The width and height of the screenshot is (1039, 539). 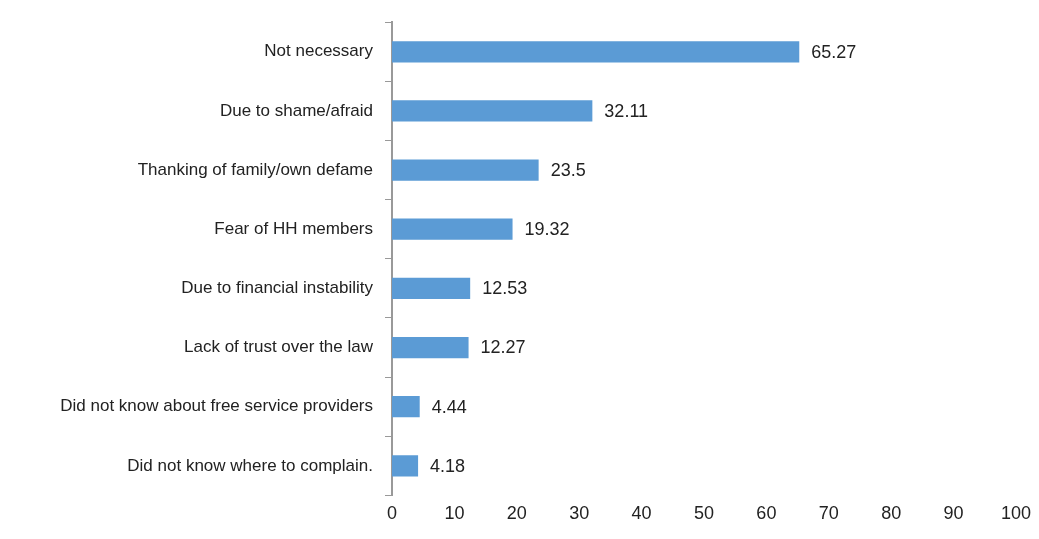 What do you see at coordinates (579, 513) in the screenshot?
I see `x-tick-label: 30` at bounding box center [579, 513].